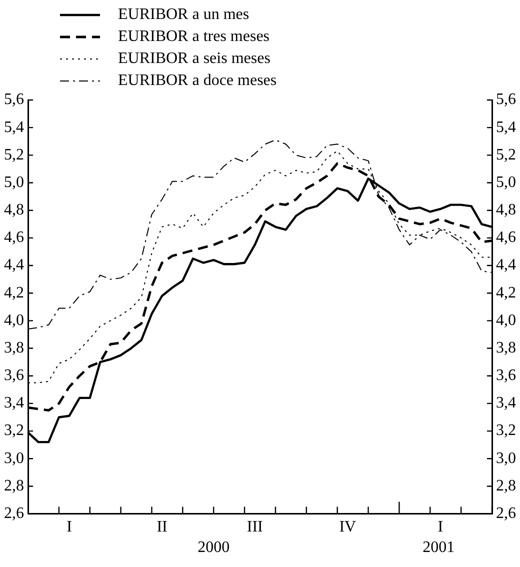 This screenshot has height=567, width=520. I want to click on y2-tick-label: 5,6, so click(506, 99).